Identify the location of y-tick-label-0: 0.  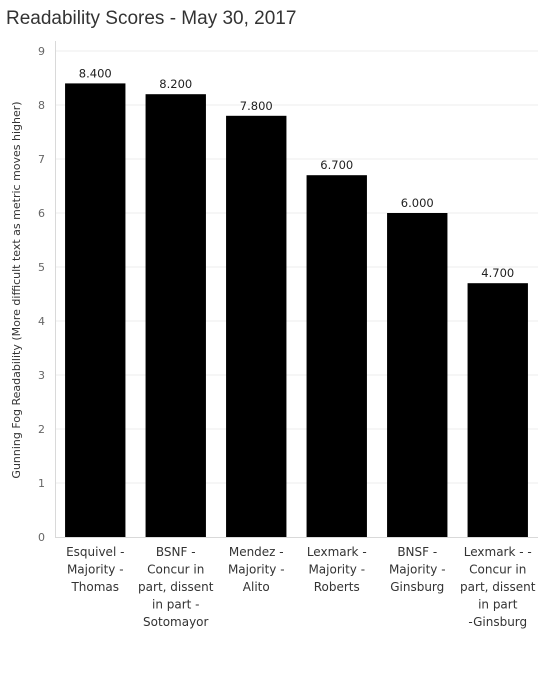
(41, 537).